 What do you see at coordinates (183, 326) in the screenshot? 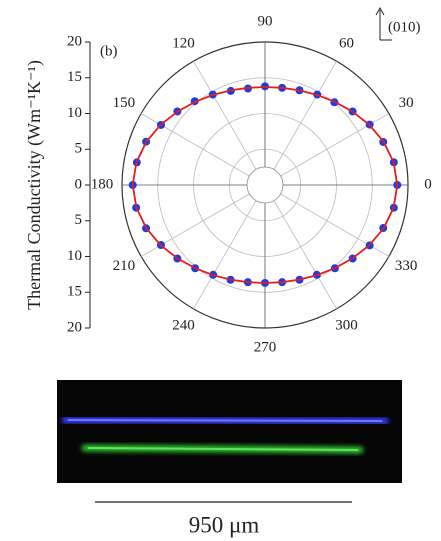
I see `theta-tick-label: 240` at bounding box center [183, 326].